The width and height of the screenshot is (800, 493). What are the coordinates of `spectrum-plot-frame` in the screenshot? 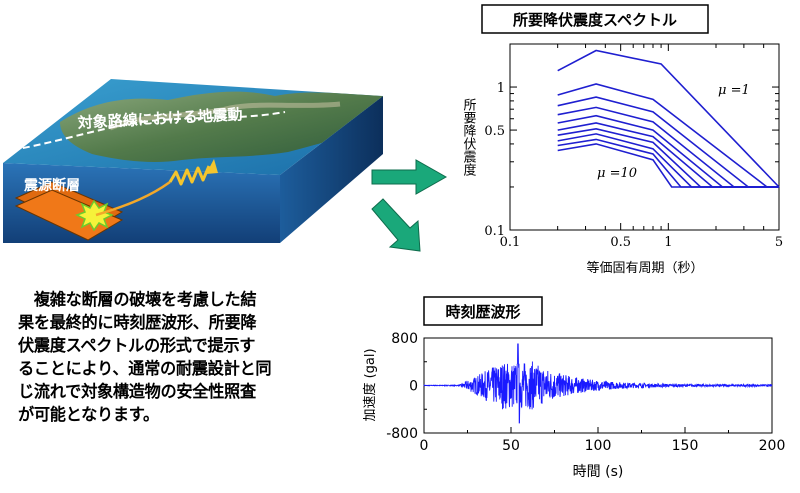 It's located at (644, 137).